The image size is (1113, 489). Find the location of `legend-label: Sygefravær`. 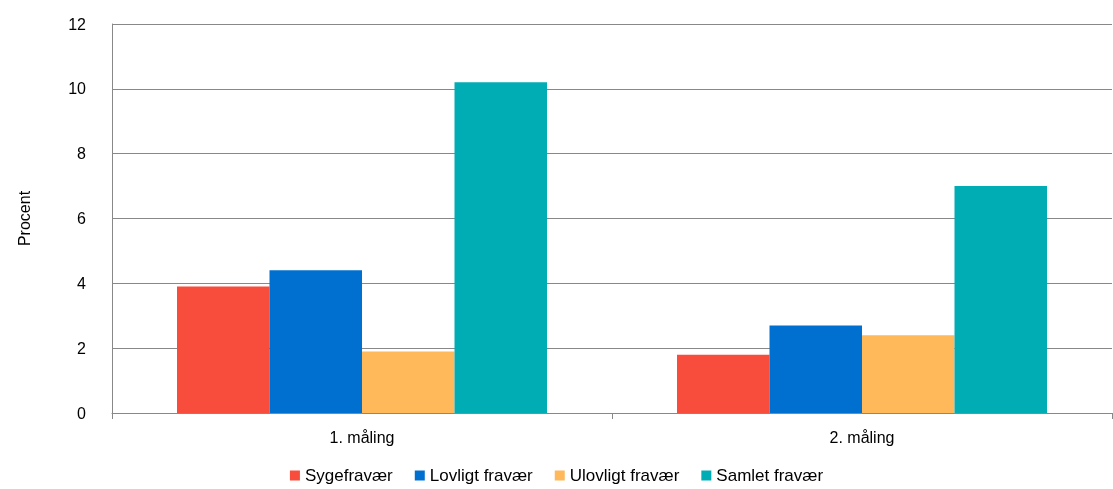

legend-label: Sygefravær is located at coordinates (349, 475).